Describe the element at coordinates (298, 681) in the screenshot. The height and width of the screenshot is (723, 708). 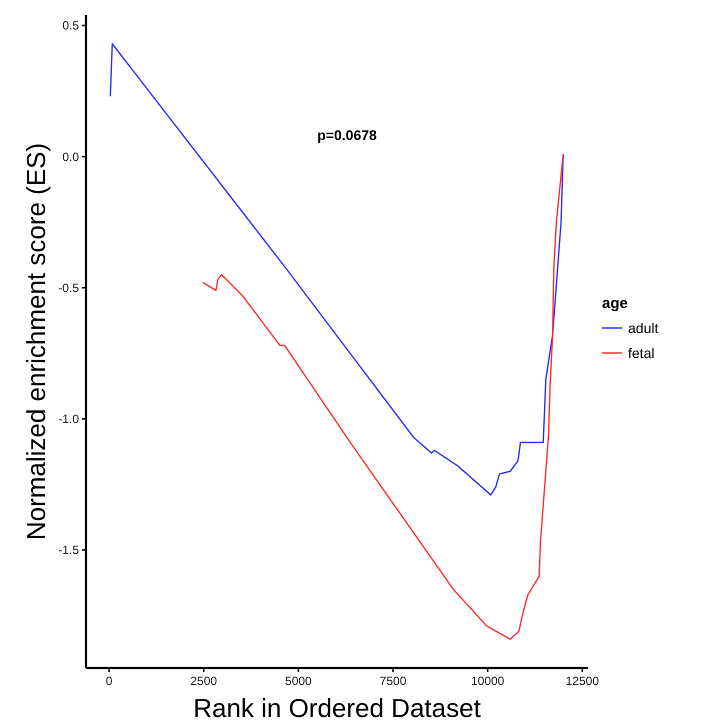
I see `x-tick-label: 5000` at that location.